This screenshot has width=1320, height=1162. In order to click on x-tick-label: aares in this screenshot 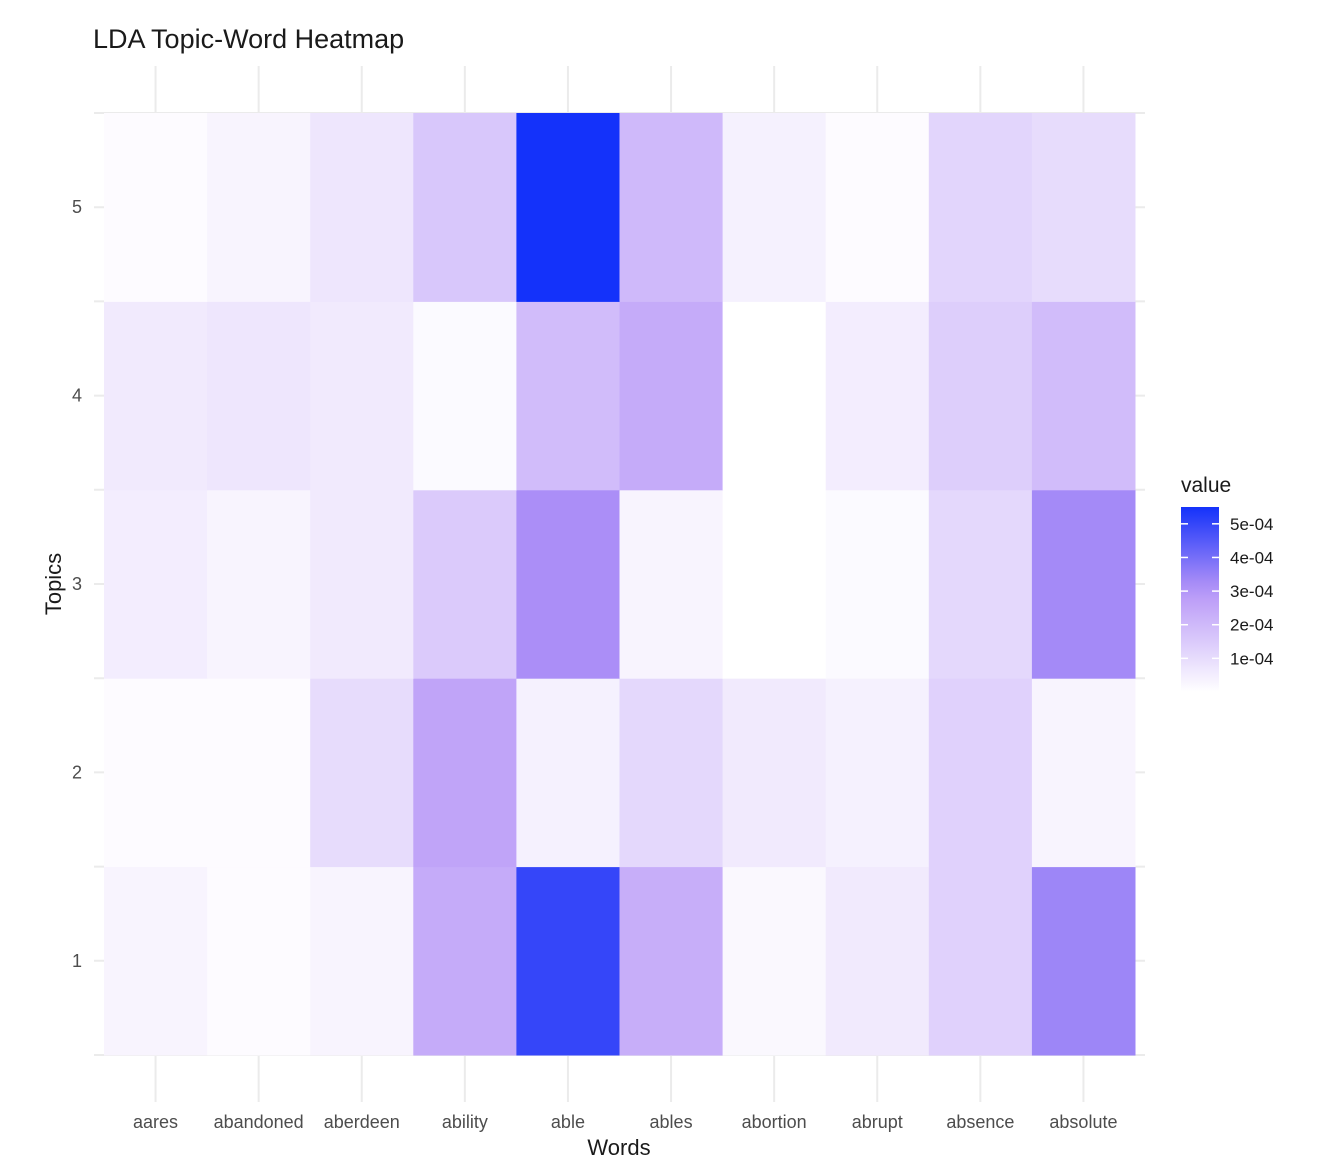, I will do `click(155, 1122)`.